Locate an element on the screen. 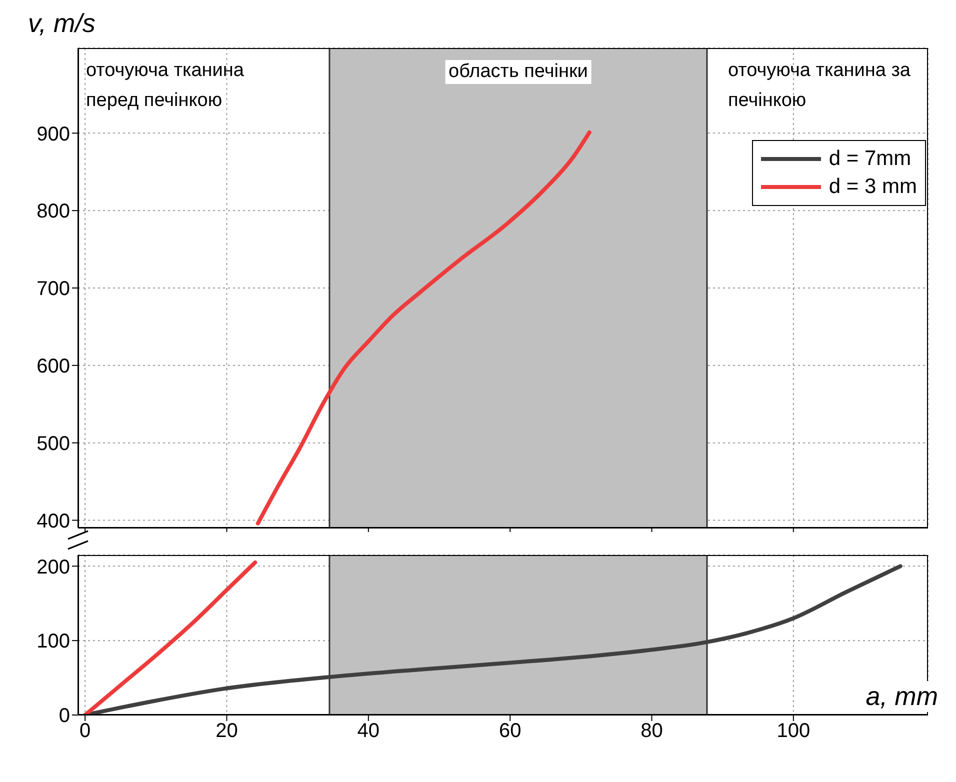 This screenshot has width=956, height=782. y-tick-label: 500 is located at coordinates (53, 443).